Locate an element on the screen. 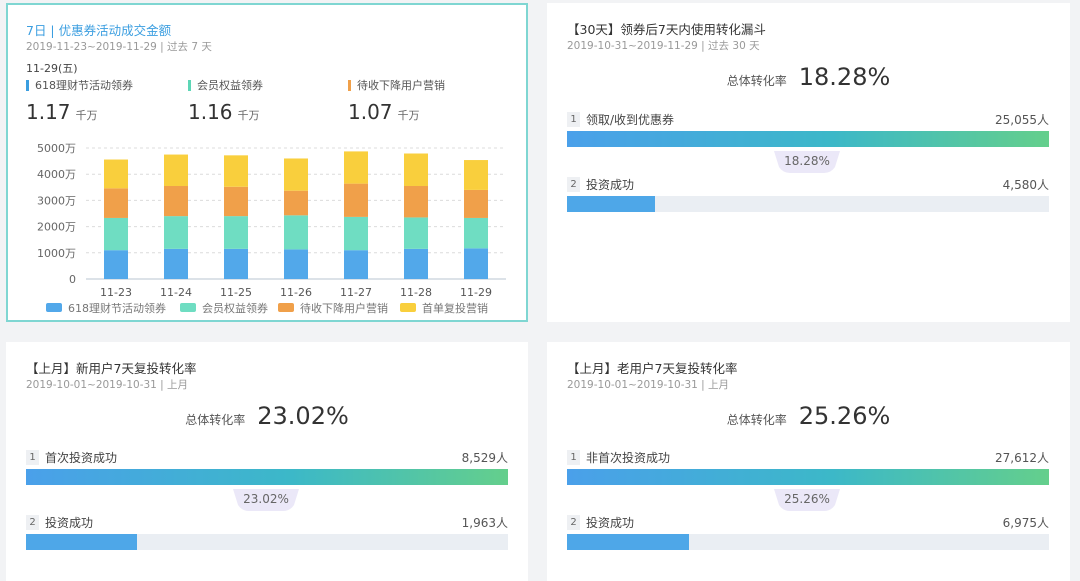  metric-color-marker is located at coordinates (189, 85).